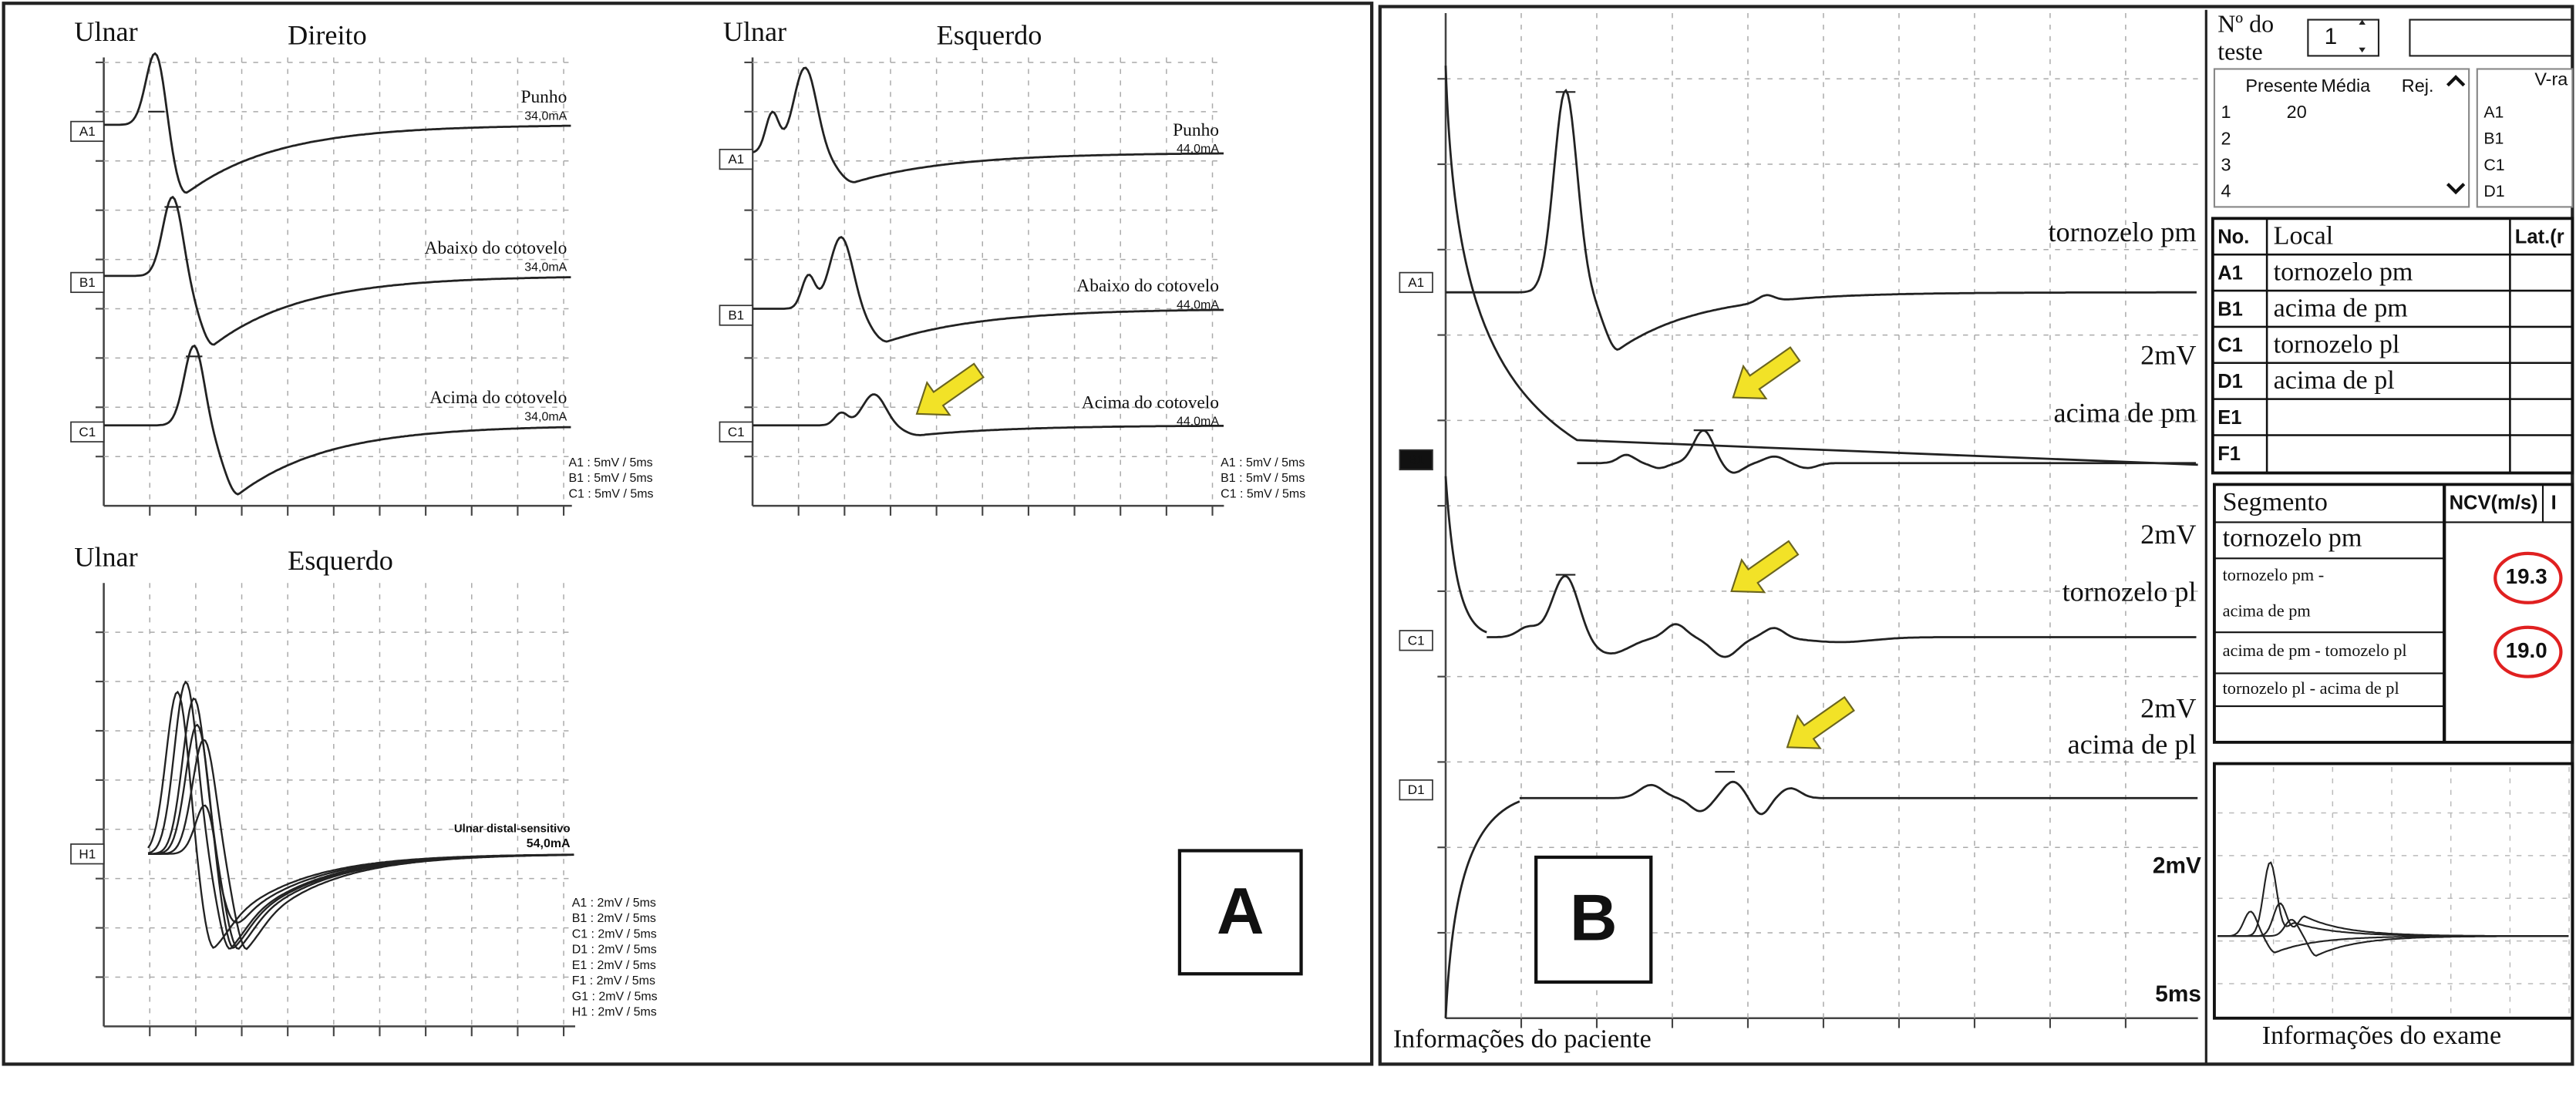 This screenshot has height=1097, width=2576. Describe the element at coordinates (2394, 891) in the screenshot. I see `mini-plot` at that location.